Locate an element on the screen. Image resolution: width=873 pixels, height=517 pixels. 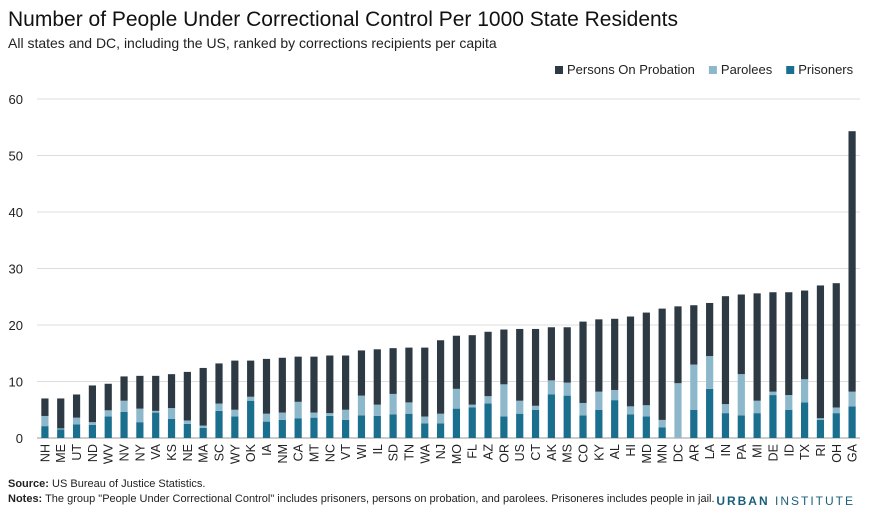
y-tick-label: 10 is located at coordinates (16, 382).